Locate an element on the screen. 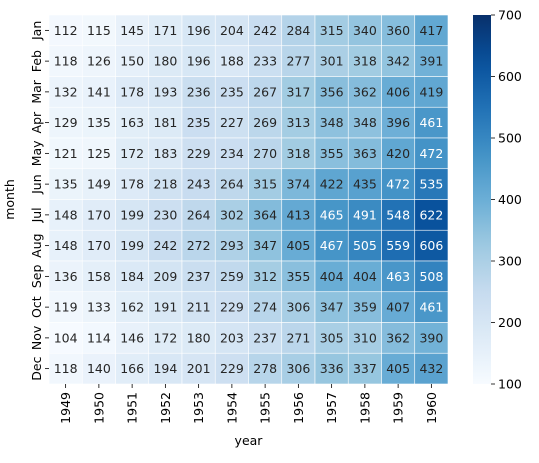 The image size is (539, 463). cell-value-label: 118 is located at coordinates (66, 61).